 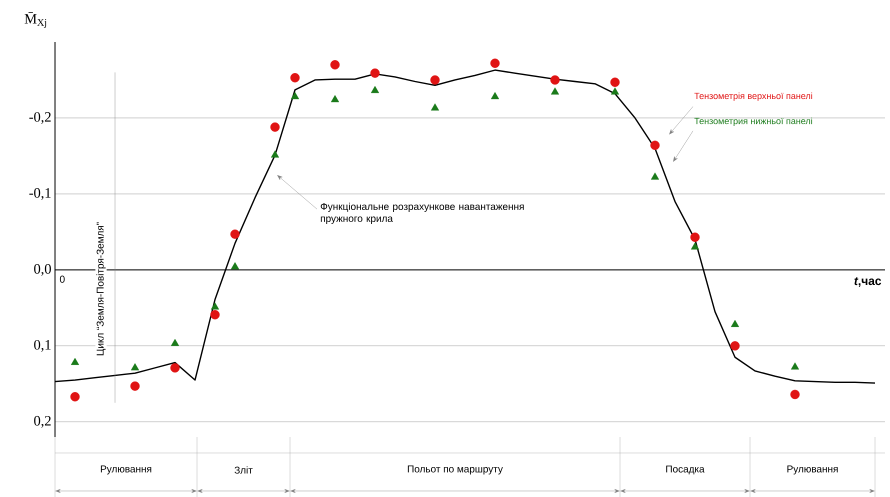 I want to click on y-axis-title: M̄$_{Xj}$, so click(x=35, y=20).